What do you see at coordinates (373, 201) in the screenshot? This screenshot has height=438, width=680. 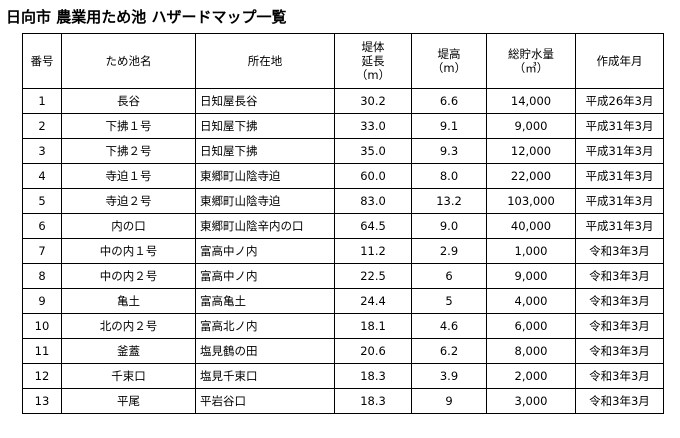 I see `cell-length: 83.0` at bounding box center [373, 201].